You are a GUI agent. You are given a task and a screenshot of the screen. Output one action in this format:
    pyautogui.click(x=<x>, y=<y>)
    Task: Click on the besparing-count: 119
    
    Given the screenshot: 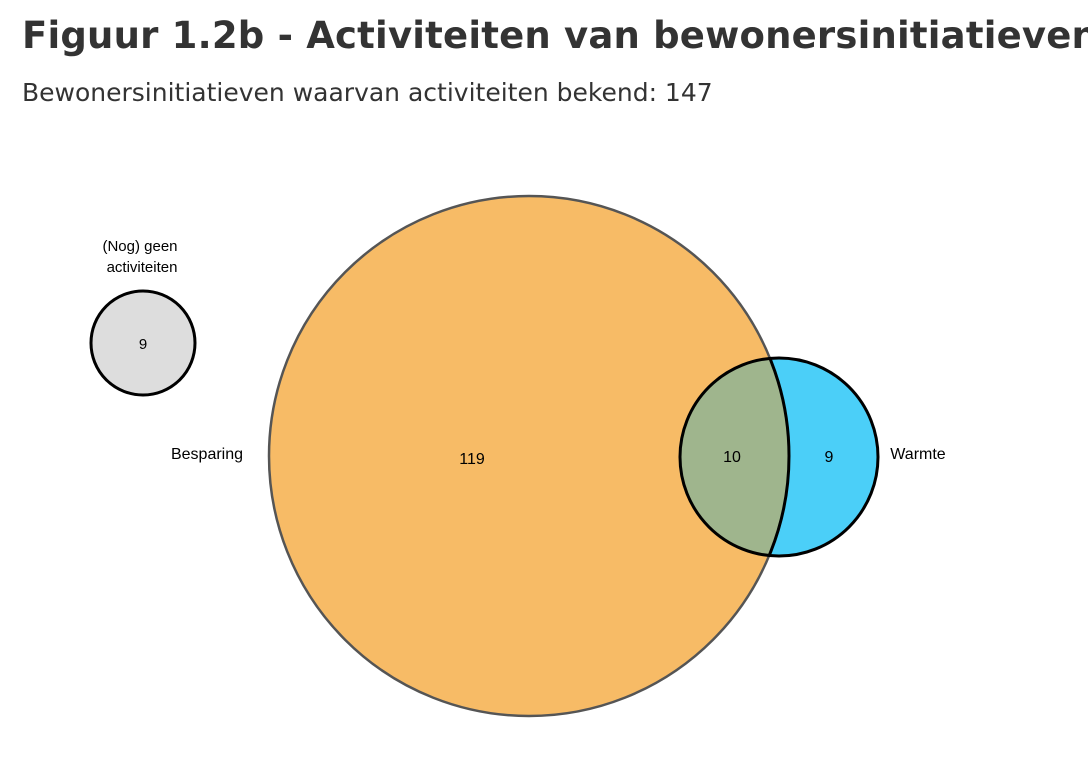 What is the action you would take?
    pyautogui.click(x=472, y=459)
    